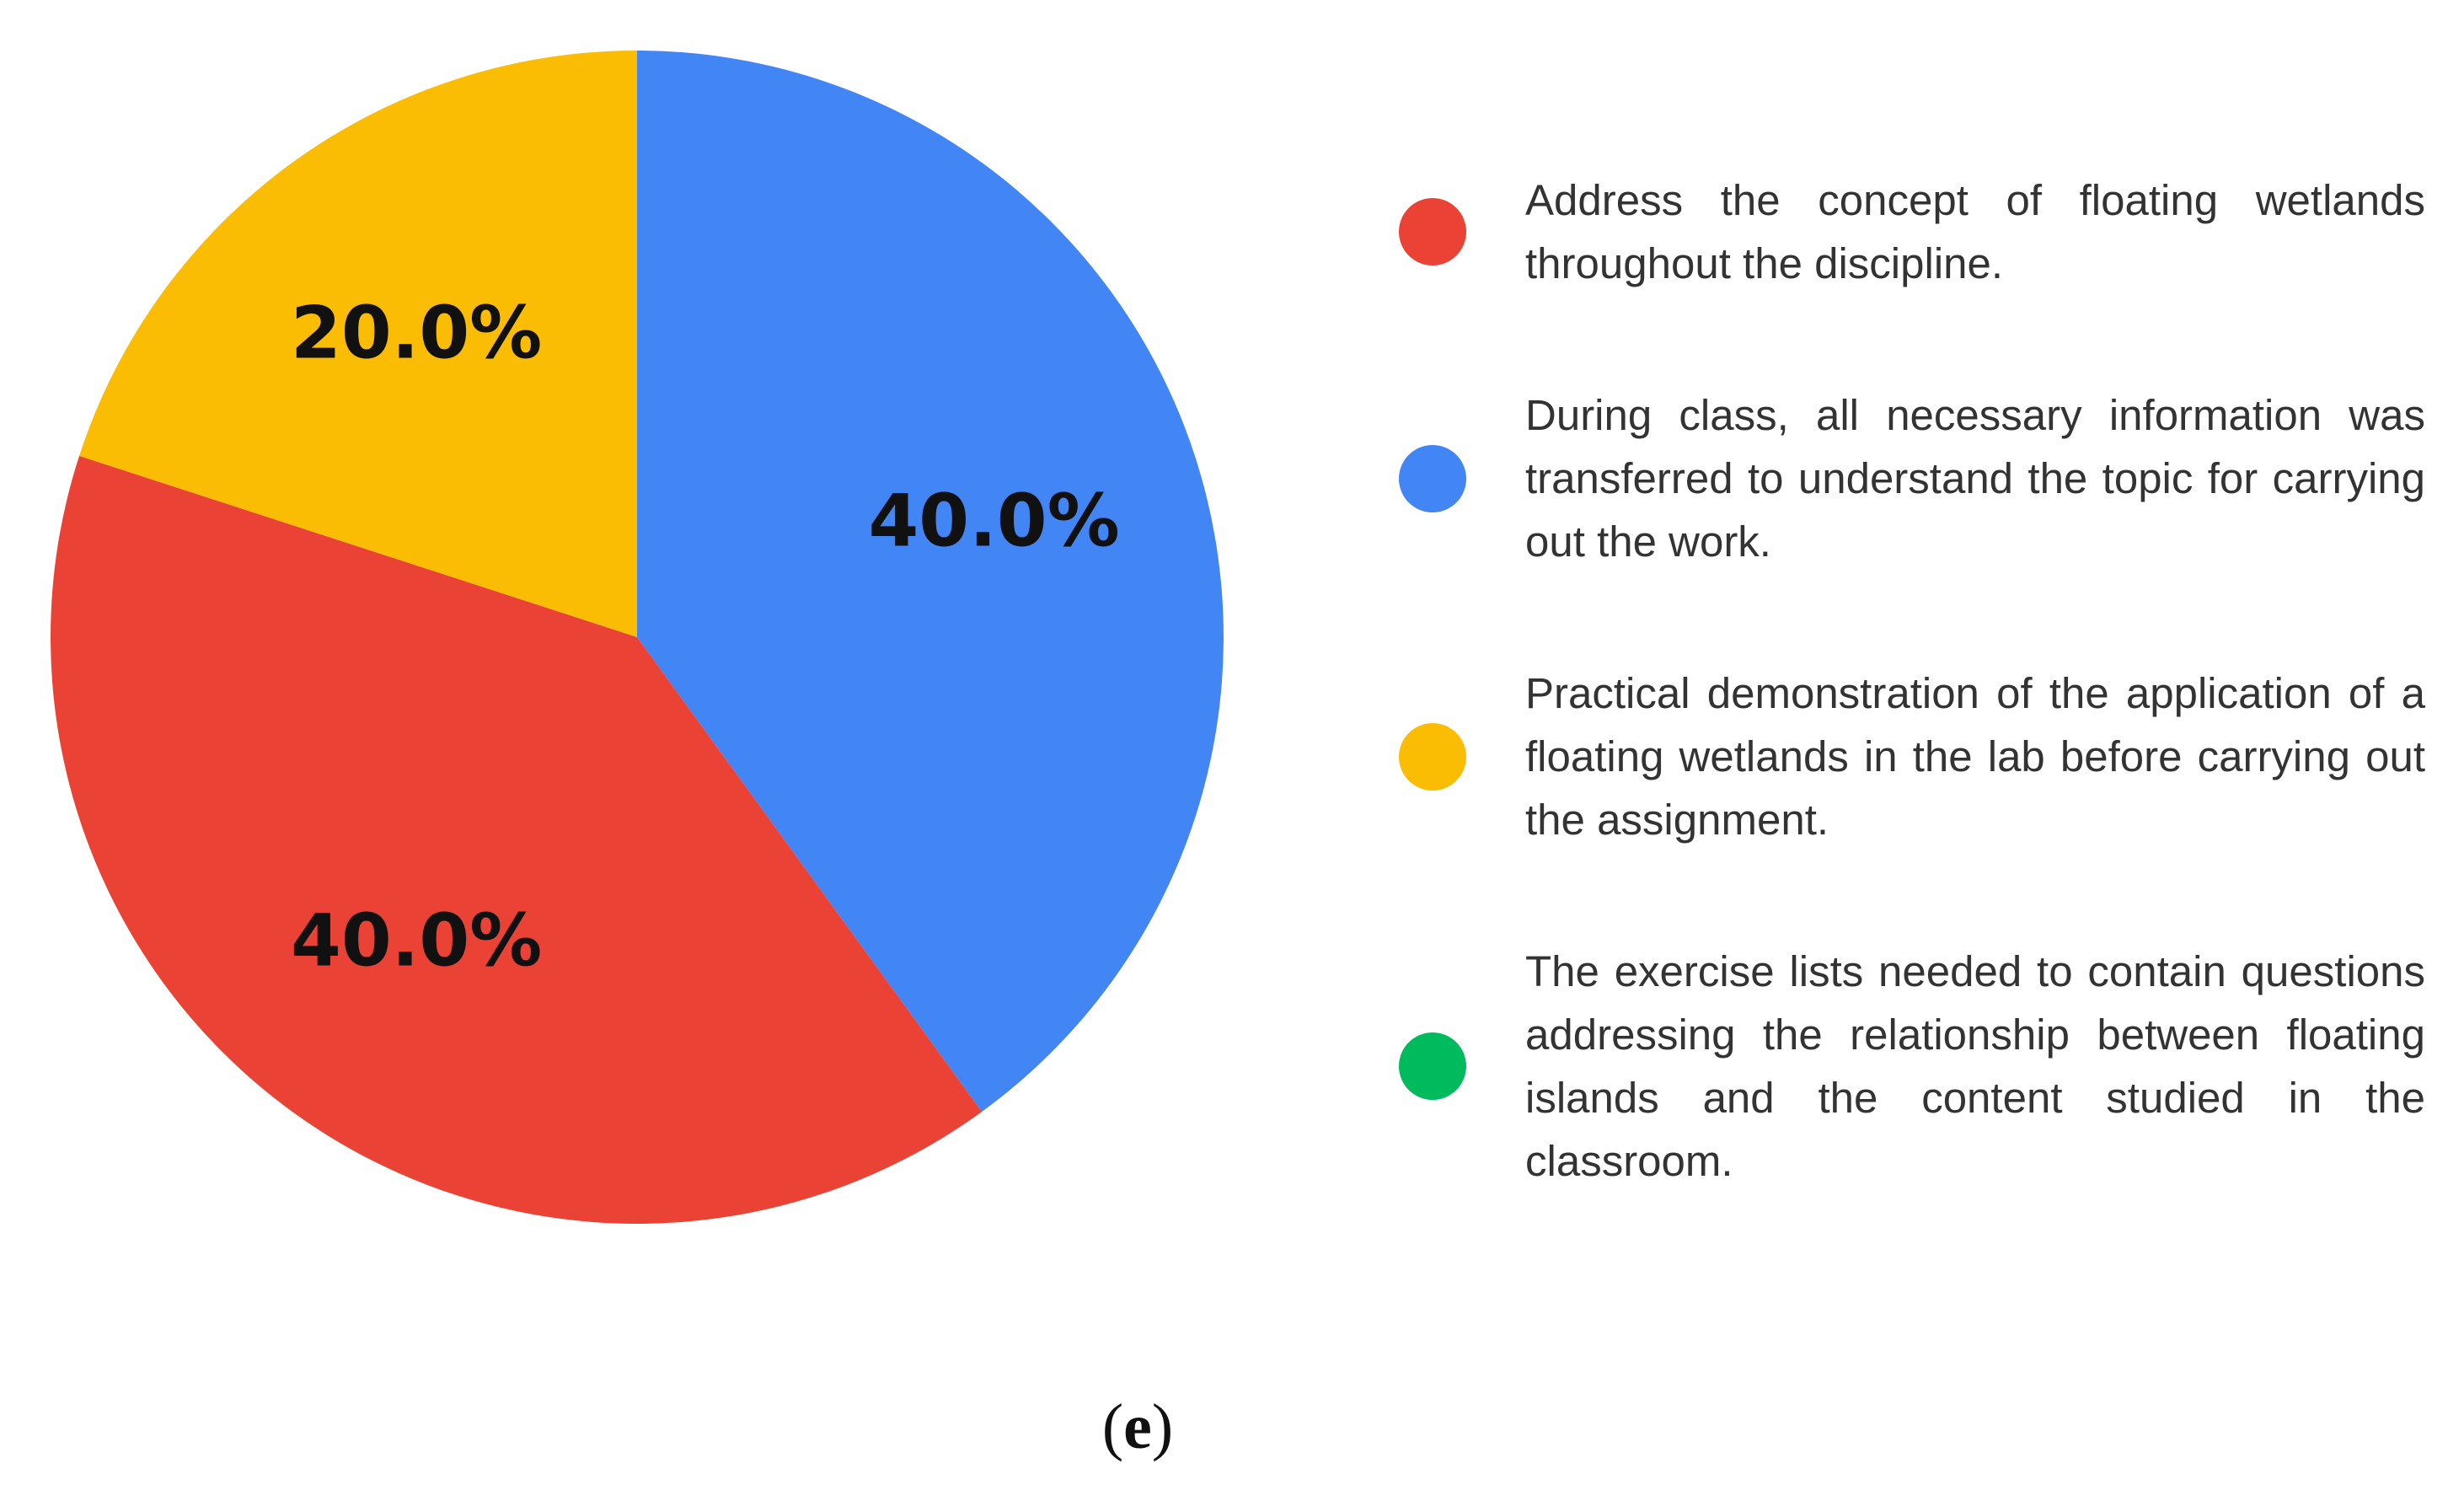  Describe the element at coordinates (993, 521) in the screenshot. I see `slice-label-blue: 40.0%` at that location.